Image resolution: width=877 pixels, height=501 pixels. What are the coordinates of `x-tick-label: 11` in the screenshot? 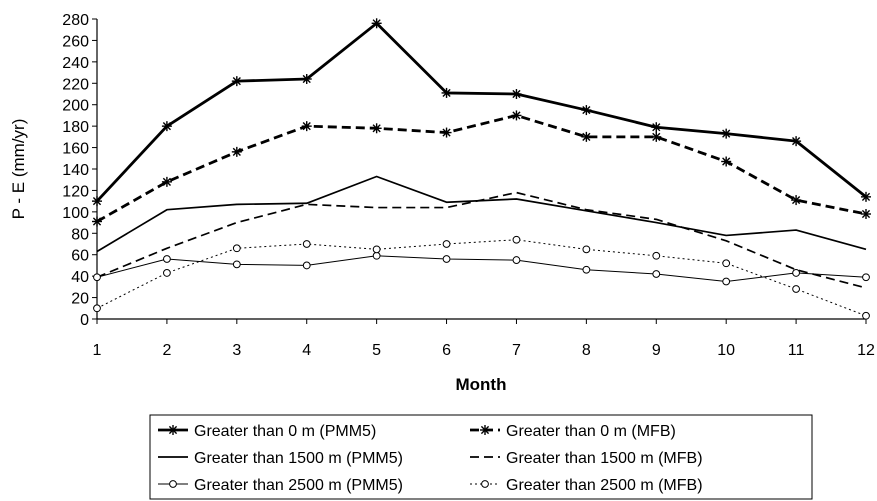 It's located at (796, 350).